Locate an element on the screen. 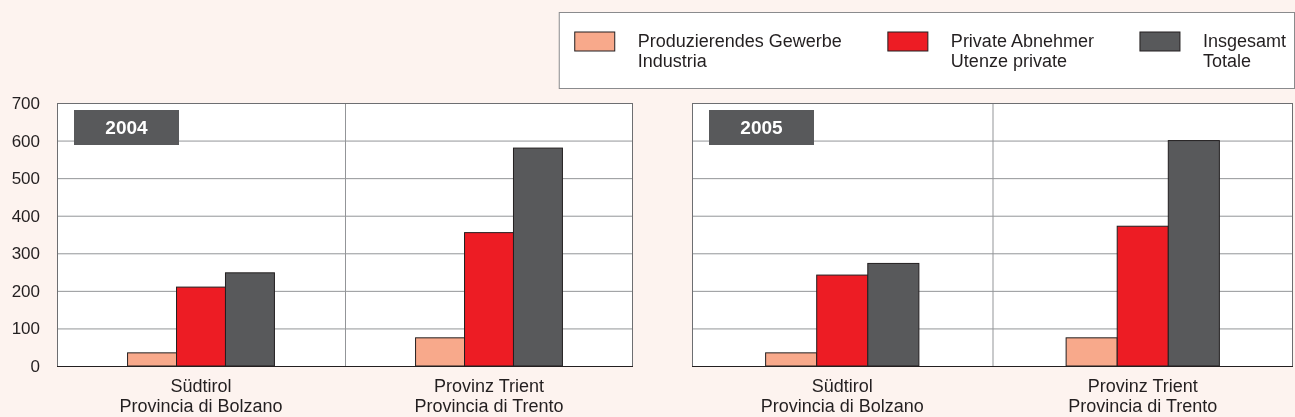 This screenshot has height=417, width=1295. y-tick-label: 500 is located at coordinates (25, 179).